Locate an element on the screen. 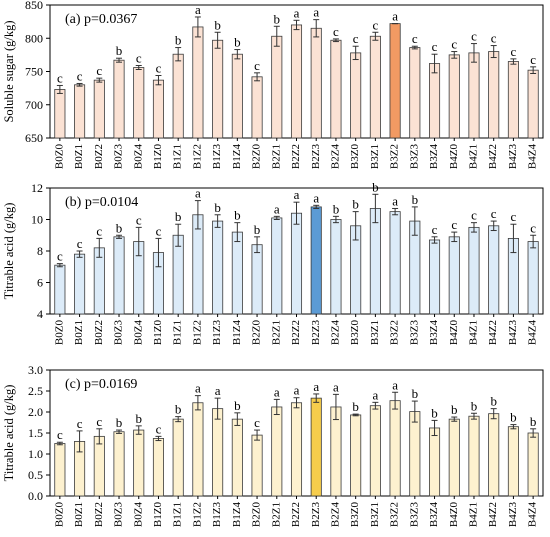  x-tick-label: B1Z3 is located at coordinates (217, 157).